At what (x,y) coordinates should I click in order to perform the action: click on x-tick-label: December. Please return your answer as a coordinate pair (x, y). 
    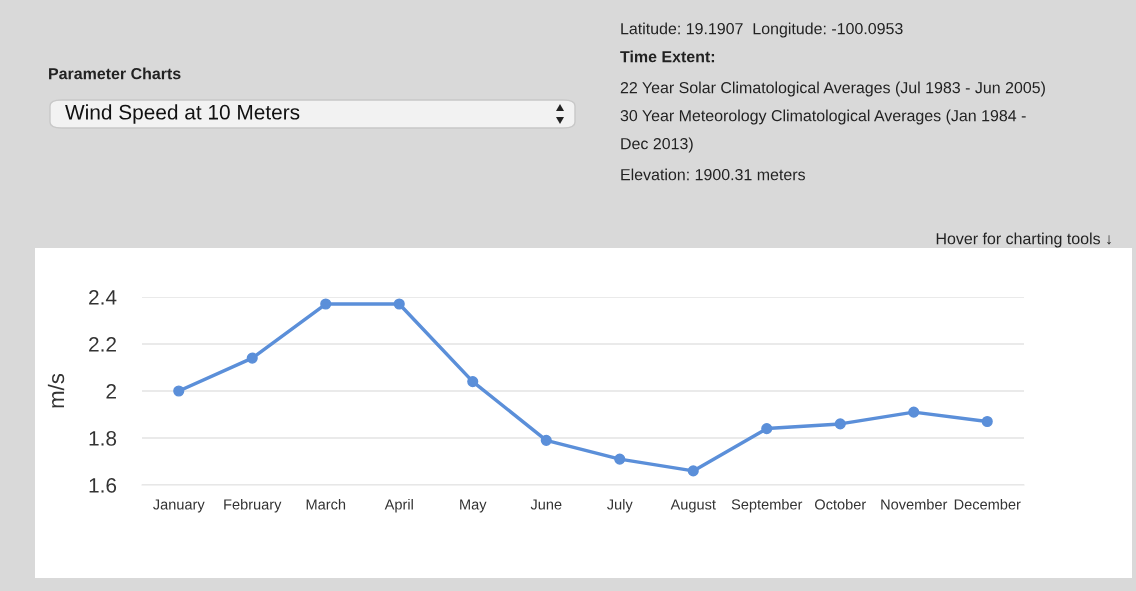
    Looking at the image, I should click on (987, 504).